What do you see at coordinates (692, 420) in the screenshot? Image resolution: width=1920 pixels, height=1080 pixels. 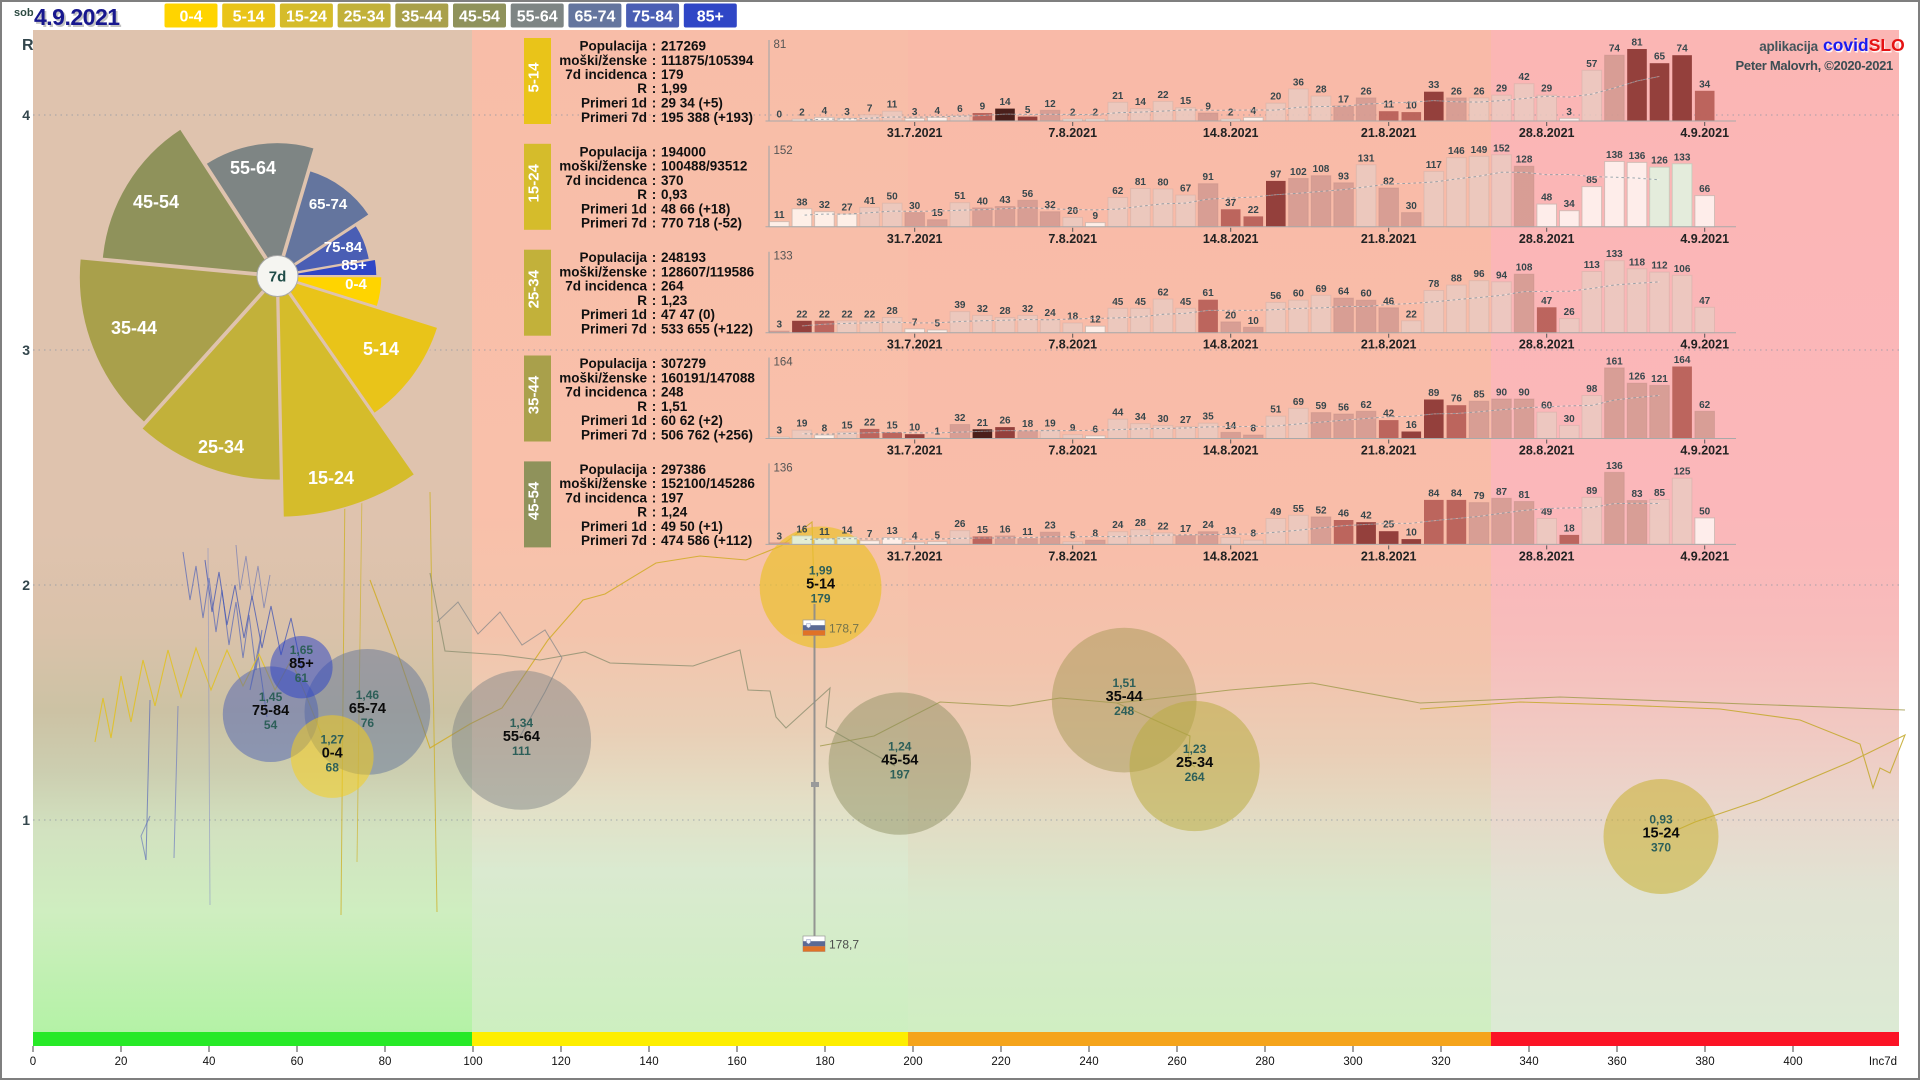 I see `svg-text: 60 62 (+2)` at bounding box center [692, 420].